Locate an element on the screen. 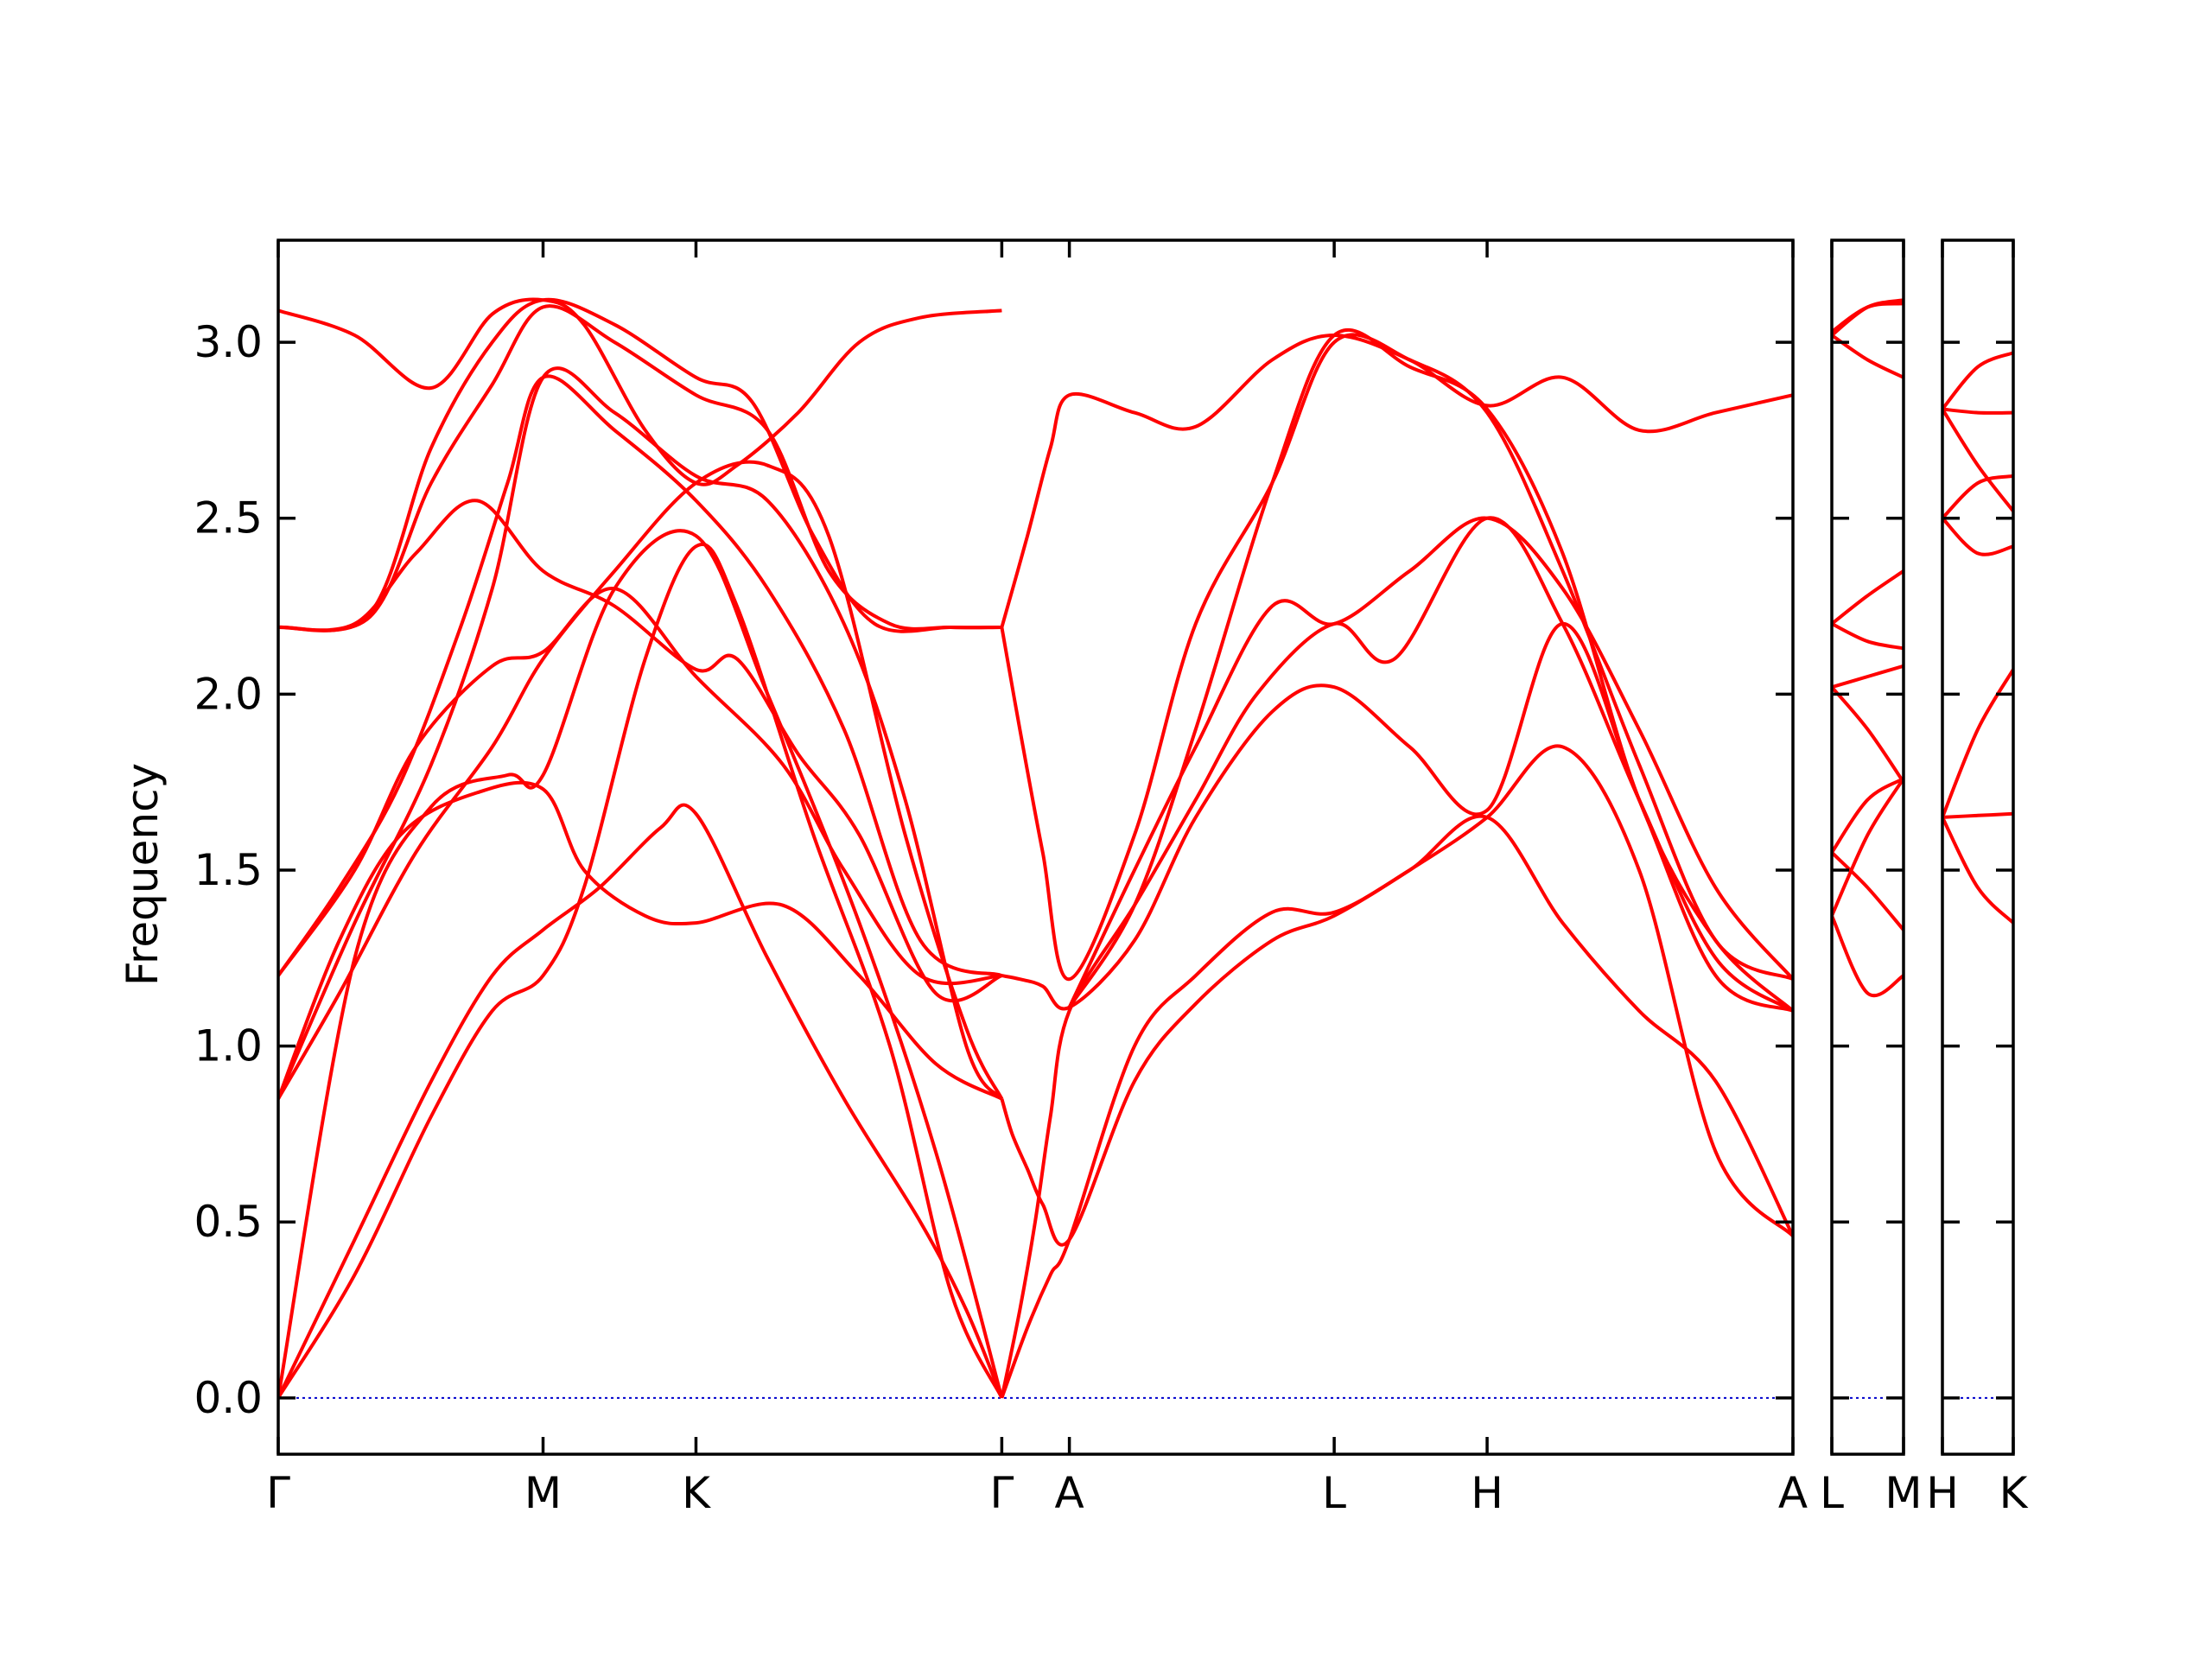 This screenshot has height=1659, width=2212. y-axis-label: Frequency is located at coordinates (143, 874).